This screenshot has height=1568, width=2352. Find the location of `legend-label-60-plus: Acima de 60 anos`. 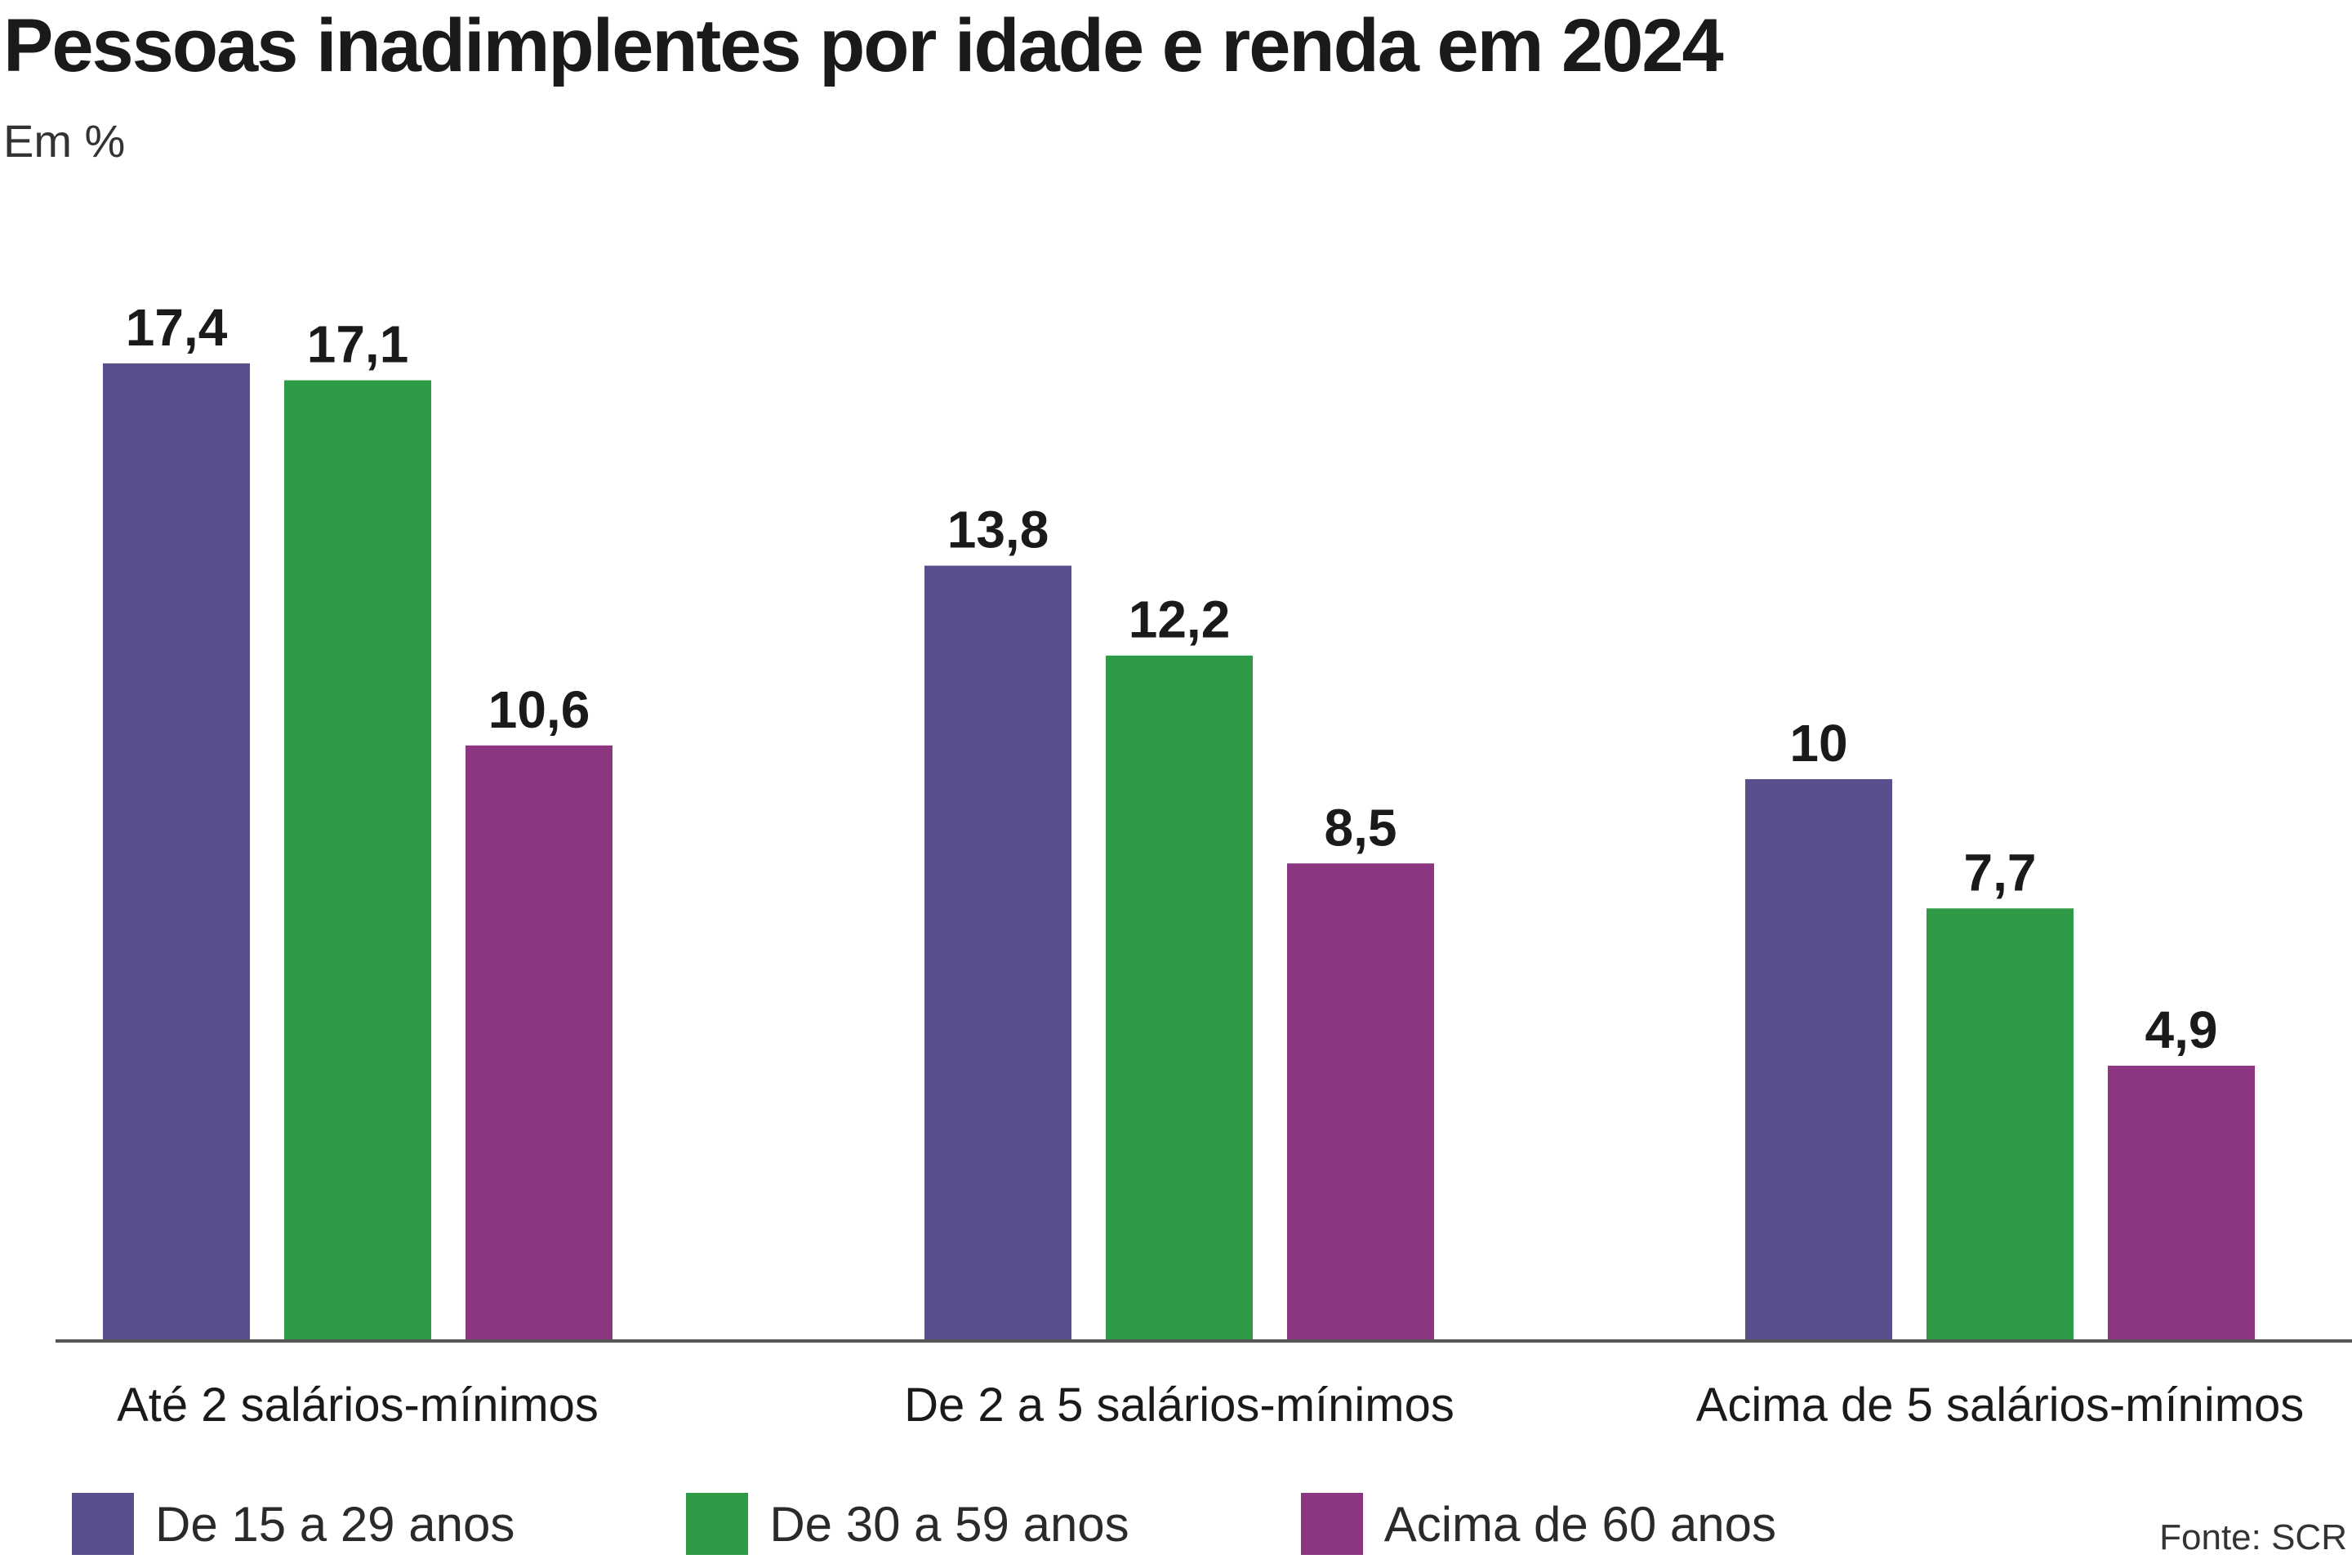

legend-label-60-plus: Acima de 60 anos is located at coordinates (1579, 1524).